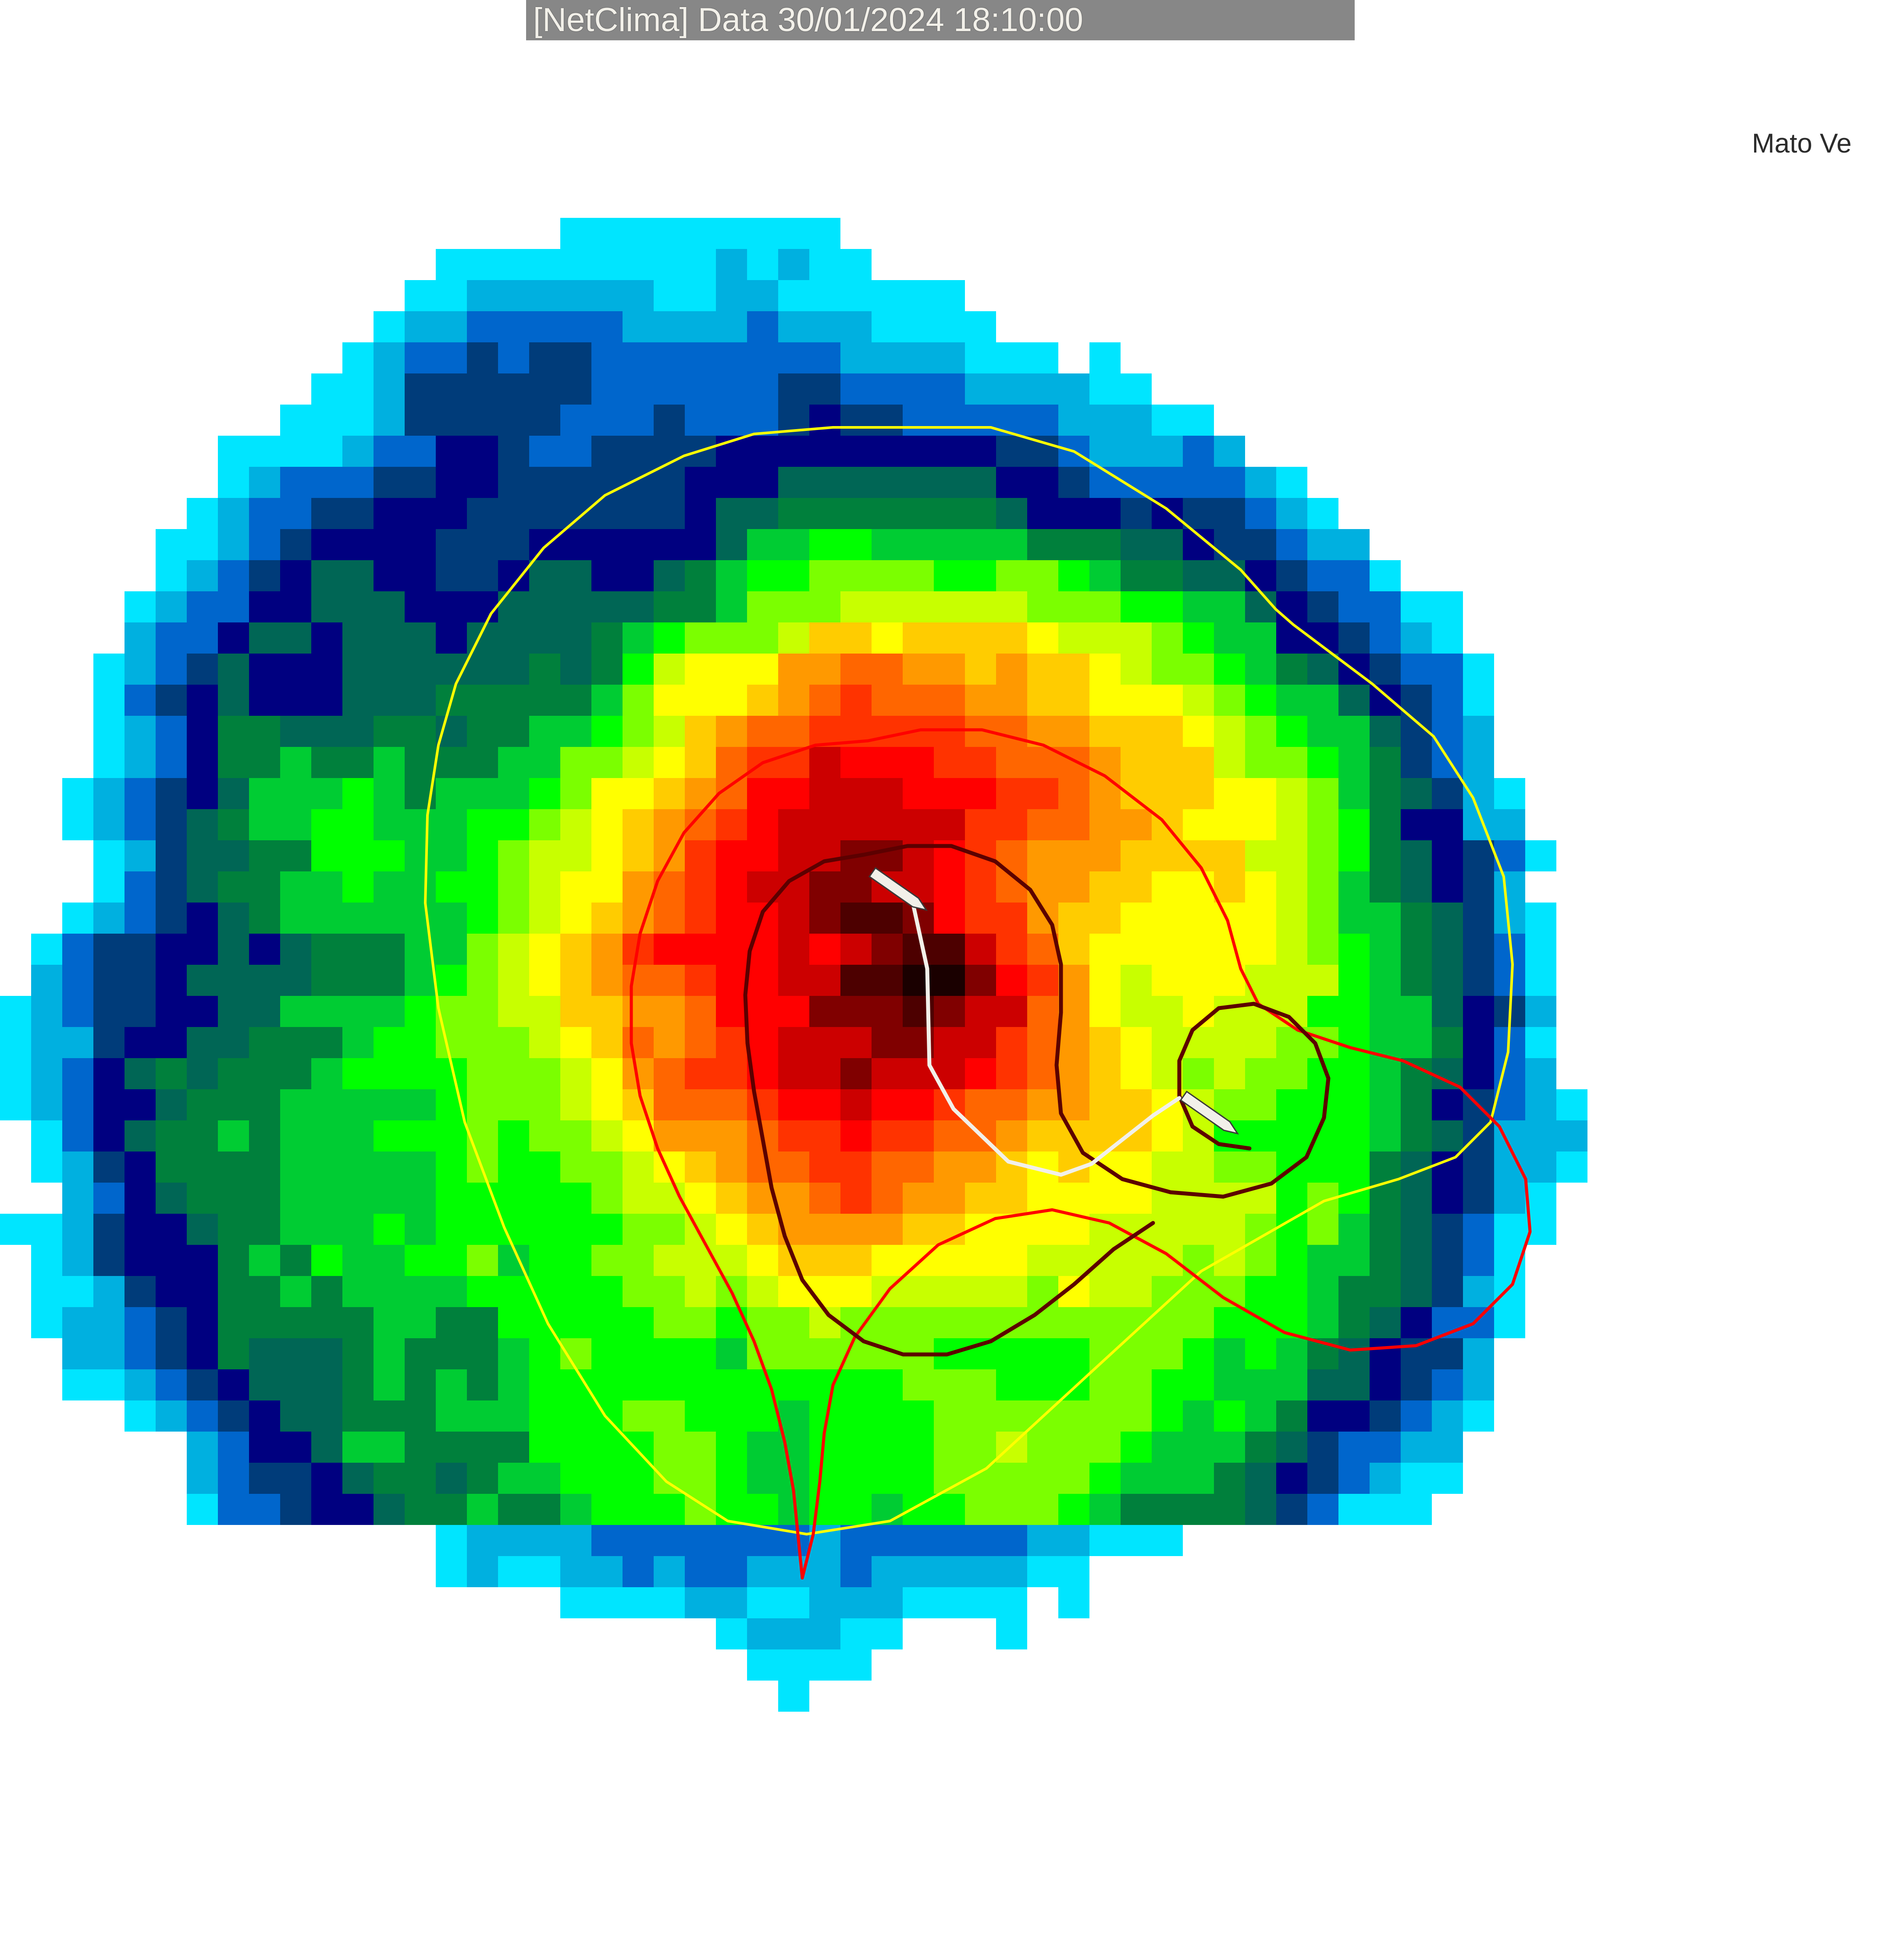 Image resolution: width=1904 pixels, height=1944 pixels. I want to click on title-text: [NetClima] Data 30/01/2024 18:10:00, so click(808, 20).